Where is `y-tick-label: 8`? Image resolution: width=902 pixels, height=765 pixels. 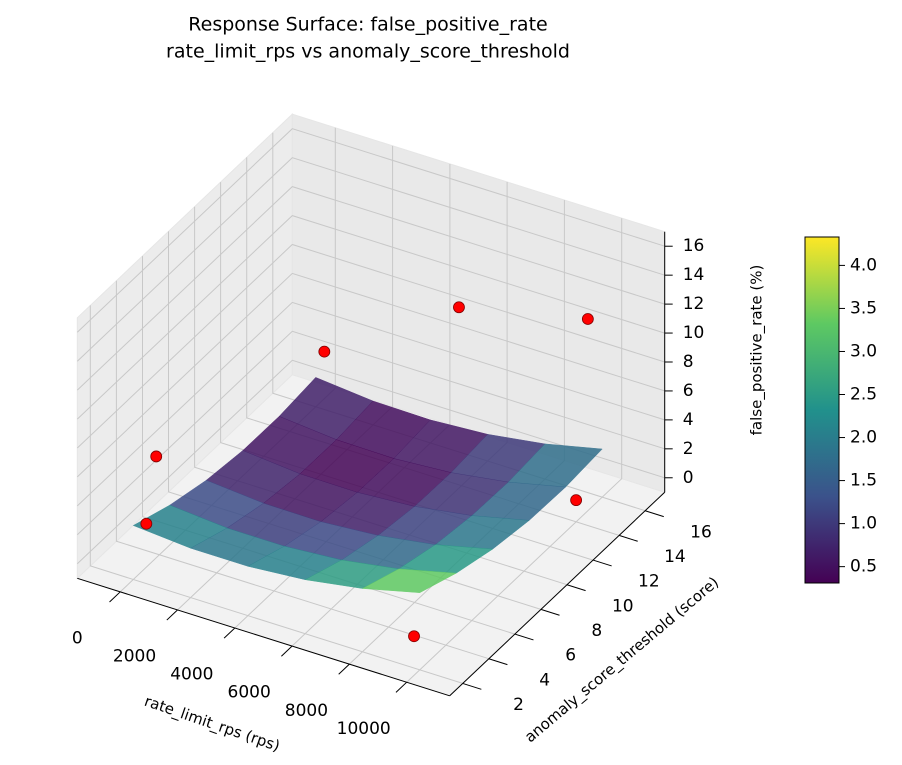 y-tick-label: 8 is located at coordinates (596, 631).